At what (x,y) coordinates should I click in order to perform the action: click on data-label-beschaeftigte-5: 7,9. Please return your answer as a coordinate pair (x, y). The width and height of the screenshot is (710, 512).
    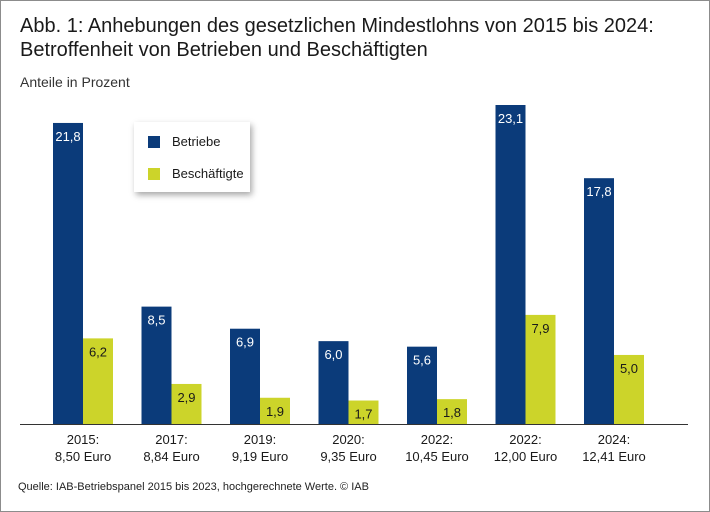
    Looking at the image, I should click on (540, 328).